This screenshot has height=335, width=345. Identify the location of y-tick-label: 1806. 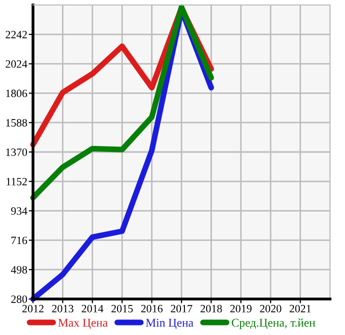
(17, 94).